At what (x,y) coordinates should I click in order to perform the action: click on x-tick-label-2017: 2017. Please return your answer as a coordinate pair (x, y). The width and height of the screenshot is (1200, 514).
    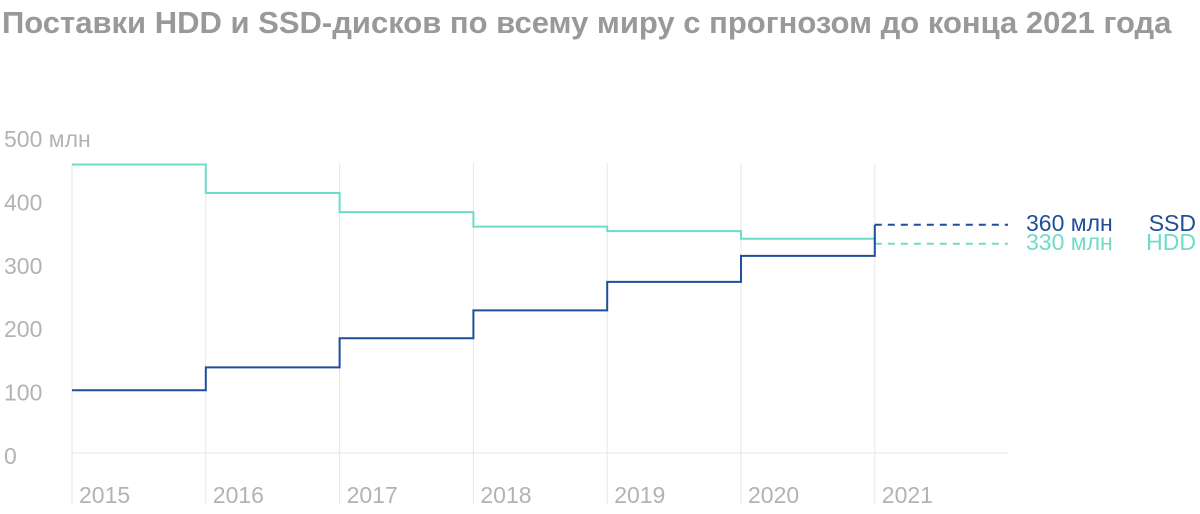
    Looking at the image, I should click on (372, 495).